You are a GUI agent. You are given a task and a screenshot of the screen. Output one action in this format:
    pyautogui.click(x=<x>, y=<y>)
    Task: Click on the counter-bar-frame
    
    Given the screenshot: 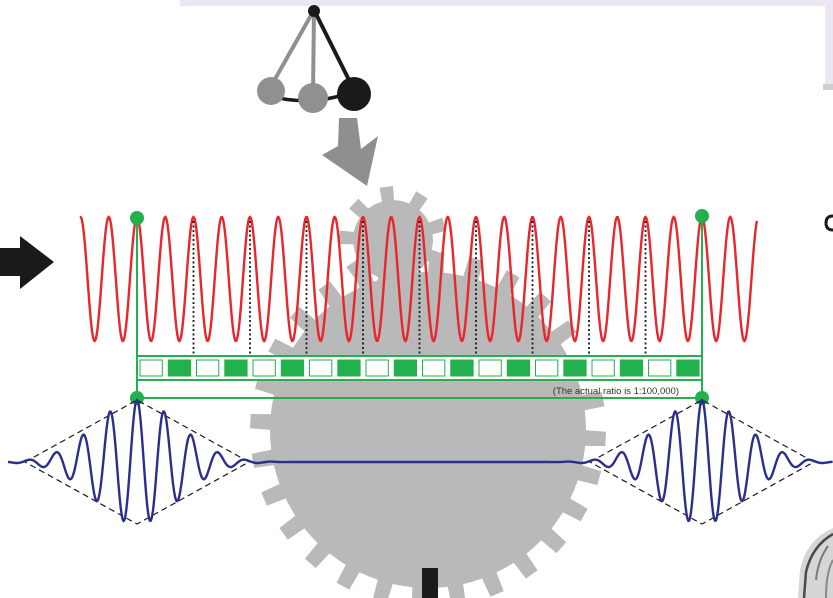 What is the action you would take?
    pyautogui.click(x=419, y=368)
    